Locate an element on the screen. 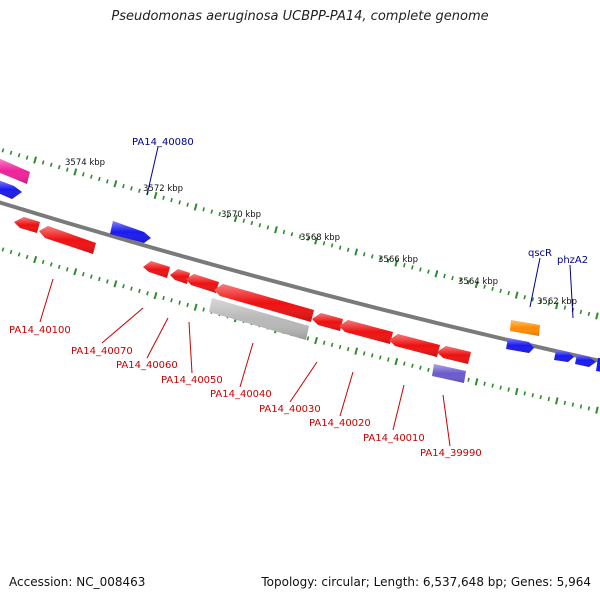 The height and width of the screenshot is (600, 600). label-PA14_40010: PA14_40010 is located at coordinates (394, 438).